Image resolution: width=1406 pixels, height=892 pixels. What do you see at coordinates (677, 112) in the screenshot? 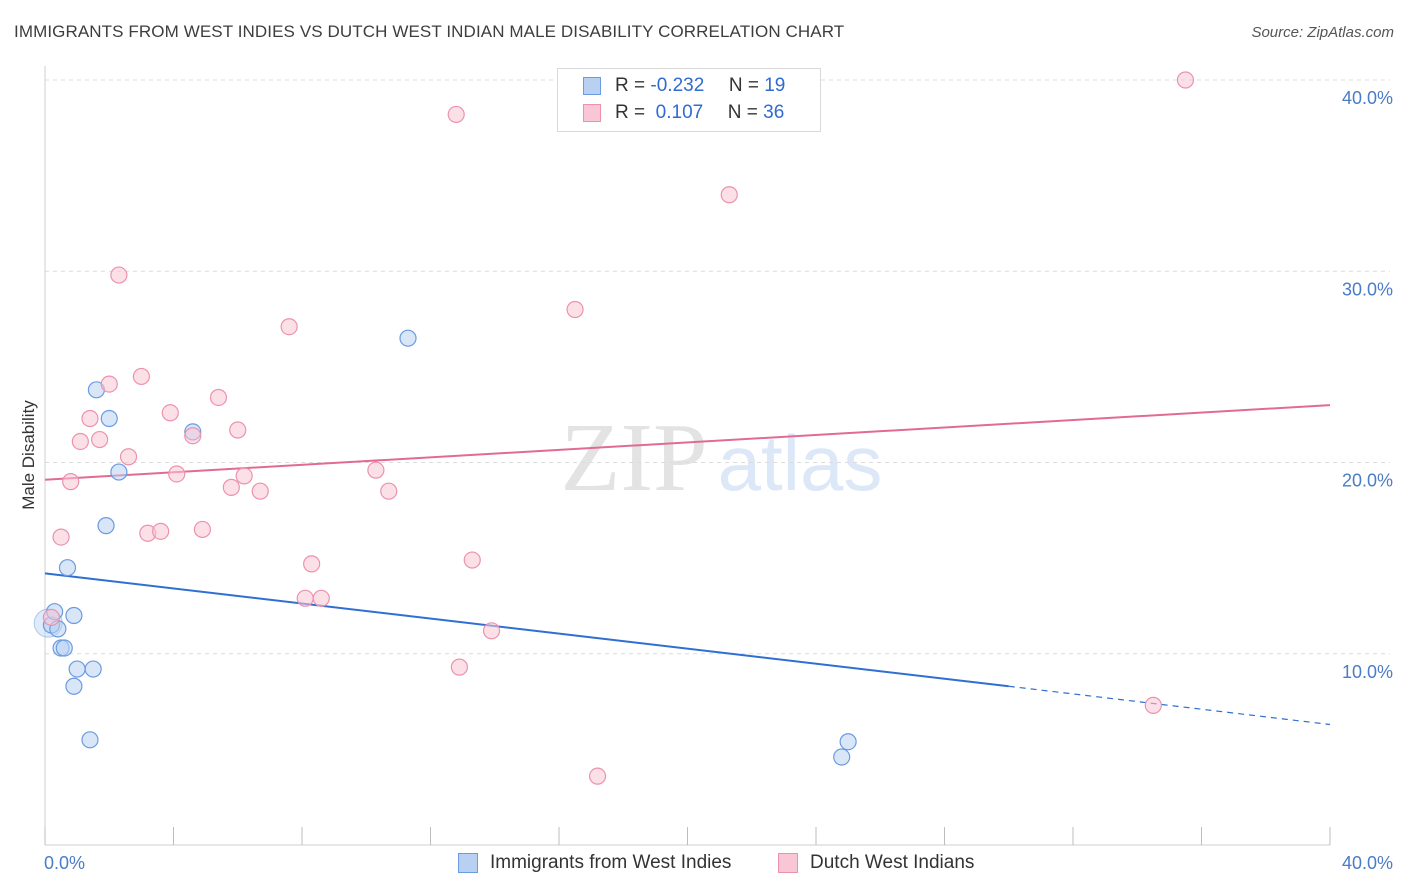
I see `legend-r-value: 0.107` at bounding box center [677, 112].